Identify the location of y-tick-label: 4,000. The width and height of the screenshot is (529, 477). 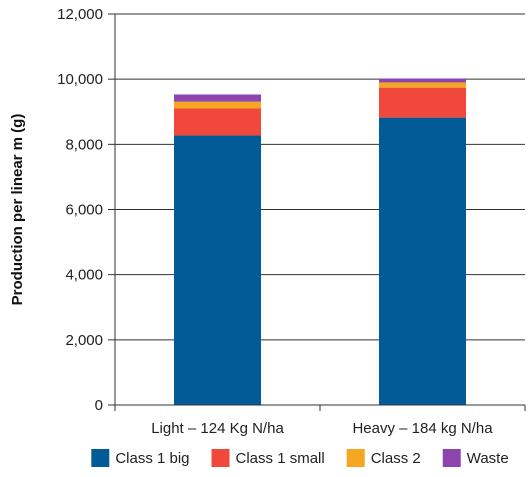
(84, 275).